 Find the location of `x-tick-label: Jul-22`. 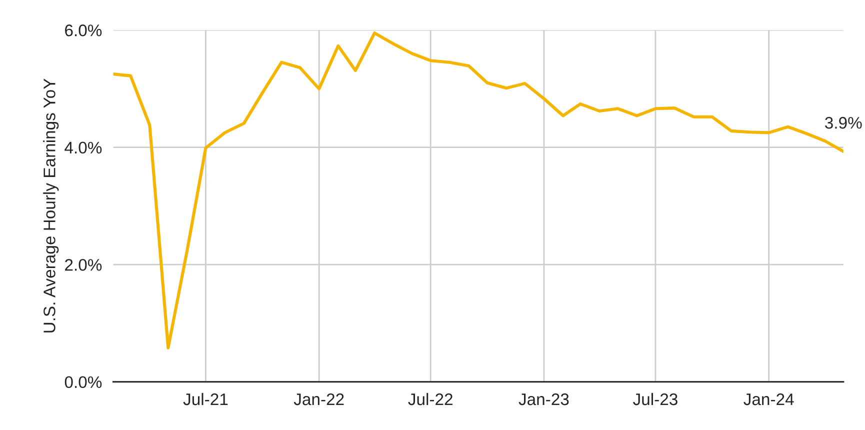

x-tick-label: Jul-22 is located at coordinates (430, 399).